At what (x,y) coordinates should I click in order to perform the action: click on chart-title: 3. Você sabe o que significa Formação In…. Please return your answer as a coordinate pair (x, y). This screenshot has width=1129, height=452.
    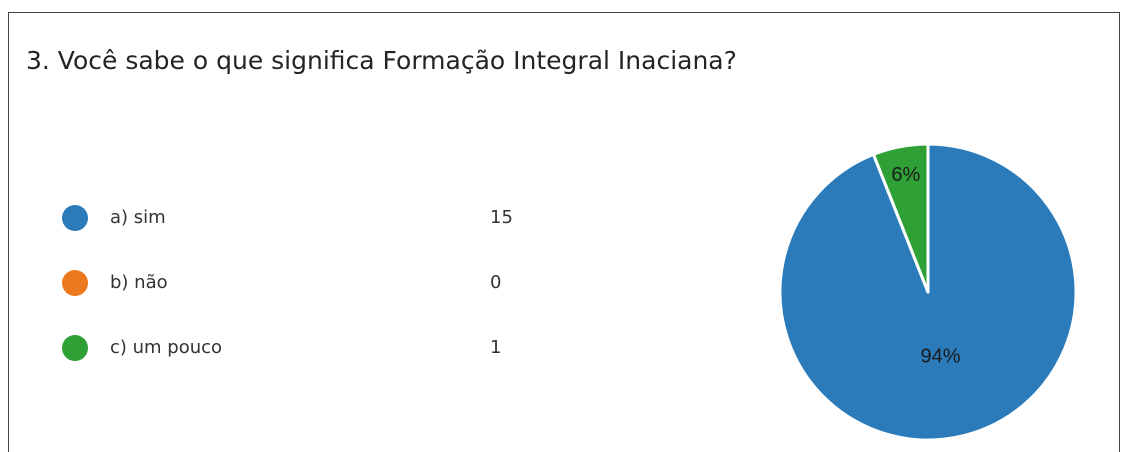
    Looking at the image, I should click on (381, 60).